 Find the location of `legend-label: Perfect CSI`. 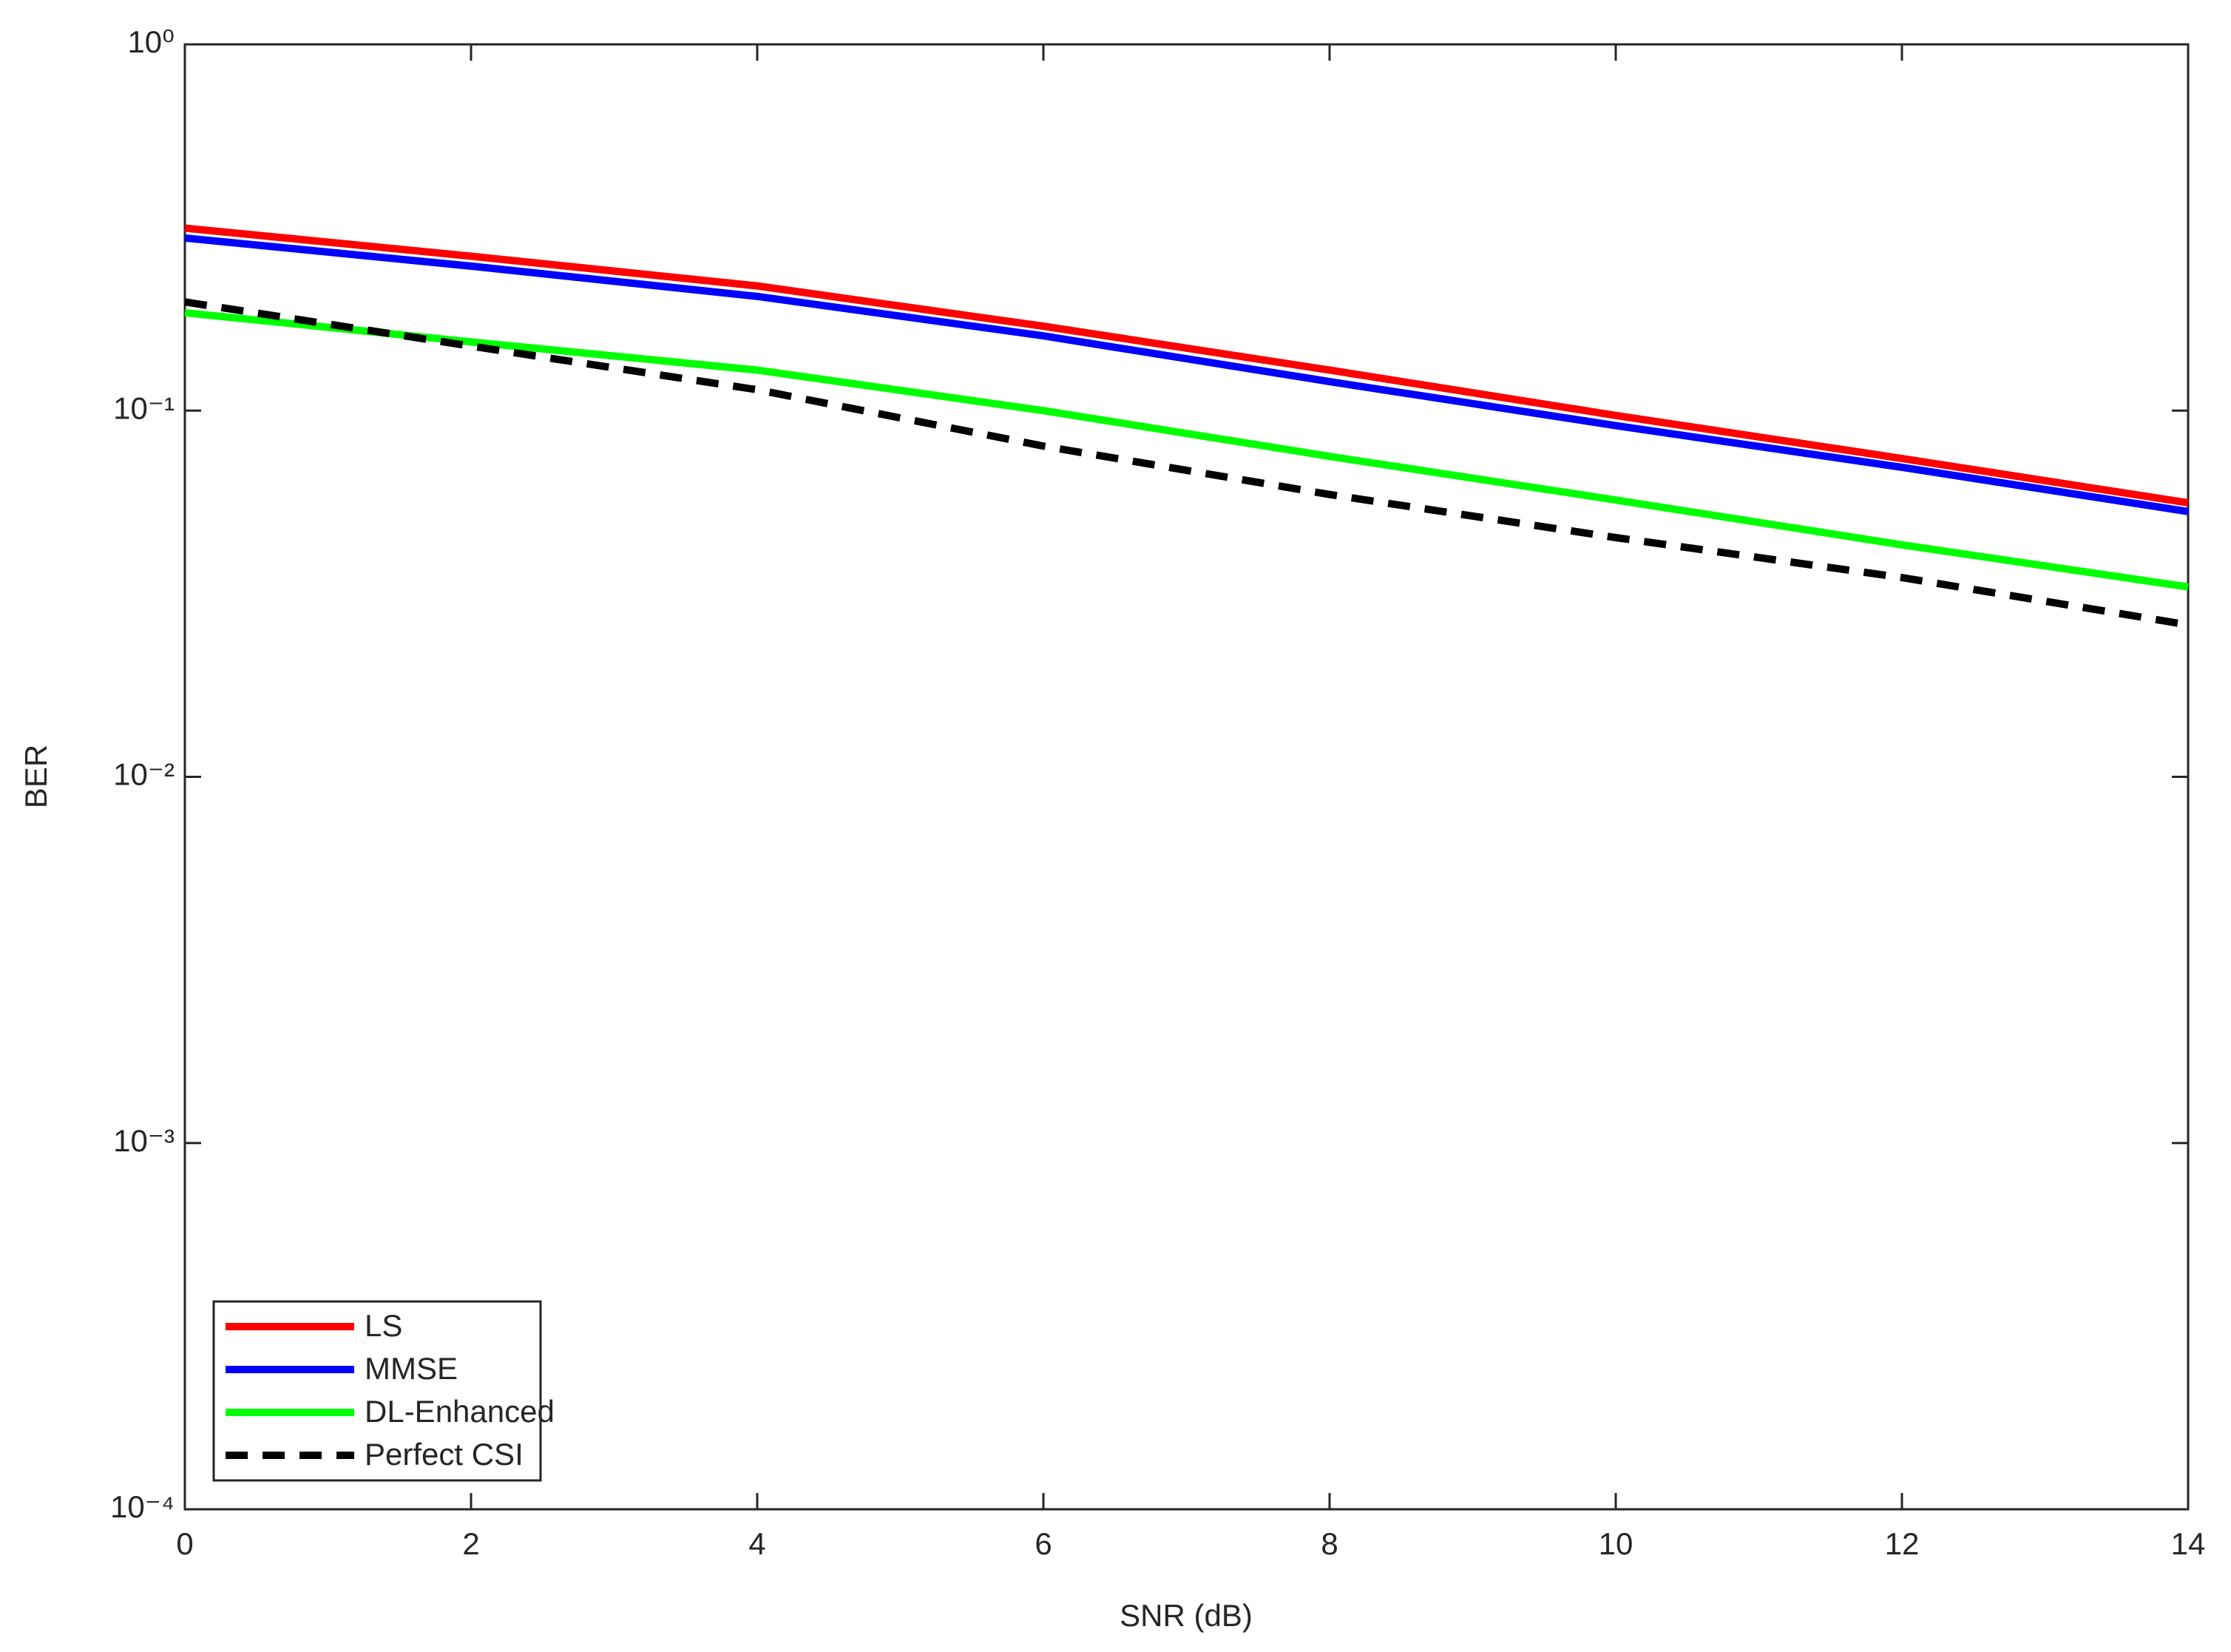

legend-label: Perfect CSI is located at coordinates (444, 1454).